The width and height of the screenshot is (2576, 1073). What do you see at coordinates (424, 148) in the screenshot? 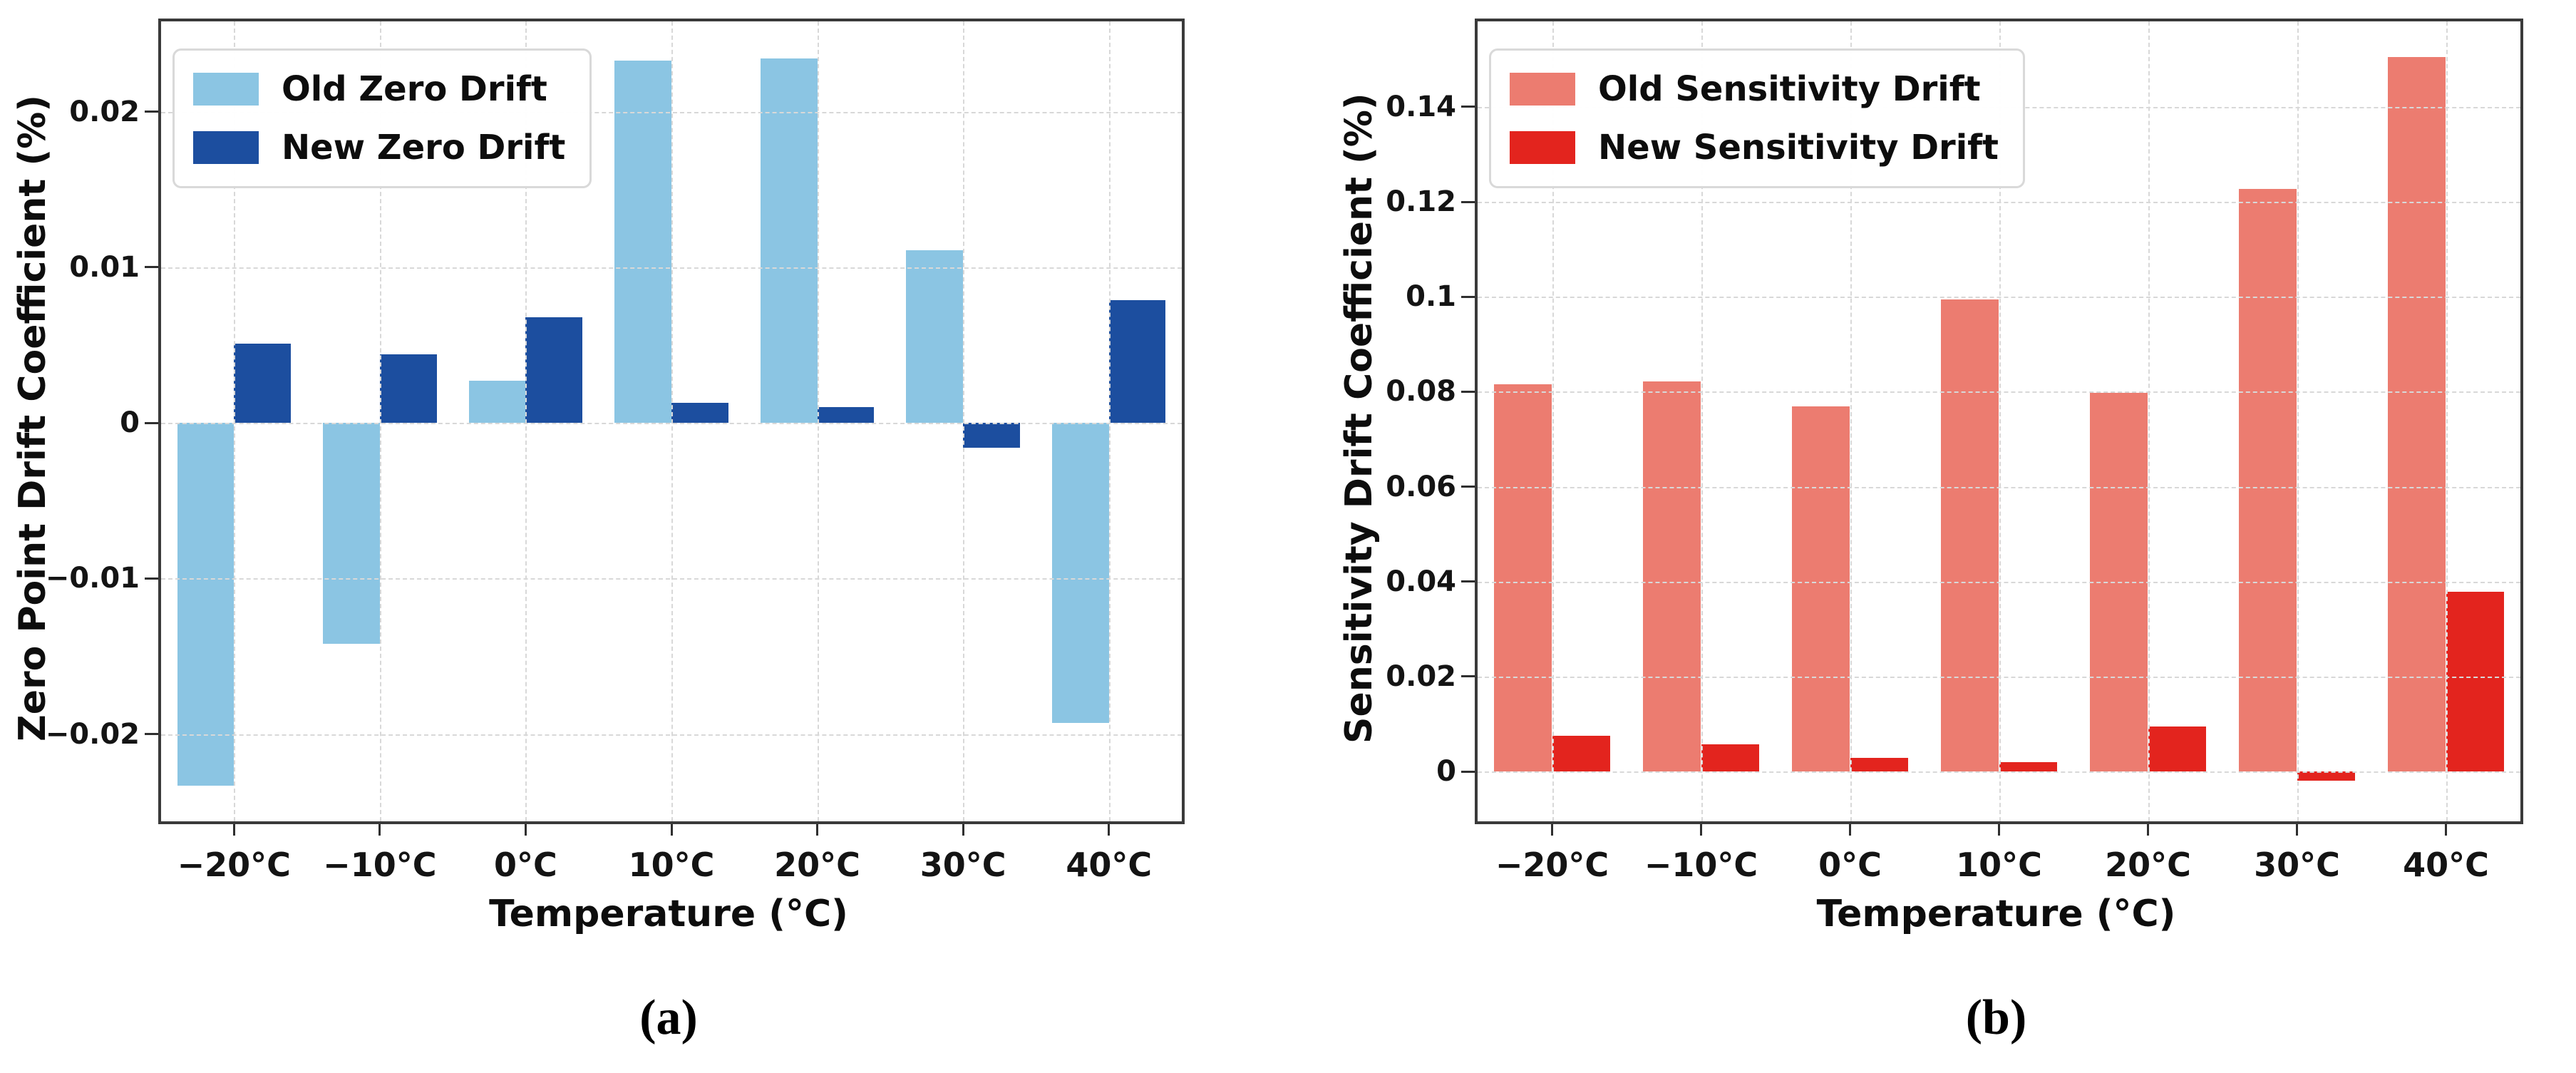
I see `legend-label: New Zero Drift` at bounding box center [424, 148].